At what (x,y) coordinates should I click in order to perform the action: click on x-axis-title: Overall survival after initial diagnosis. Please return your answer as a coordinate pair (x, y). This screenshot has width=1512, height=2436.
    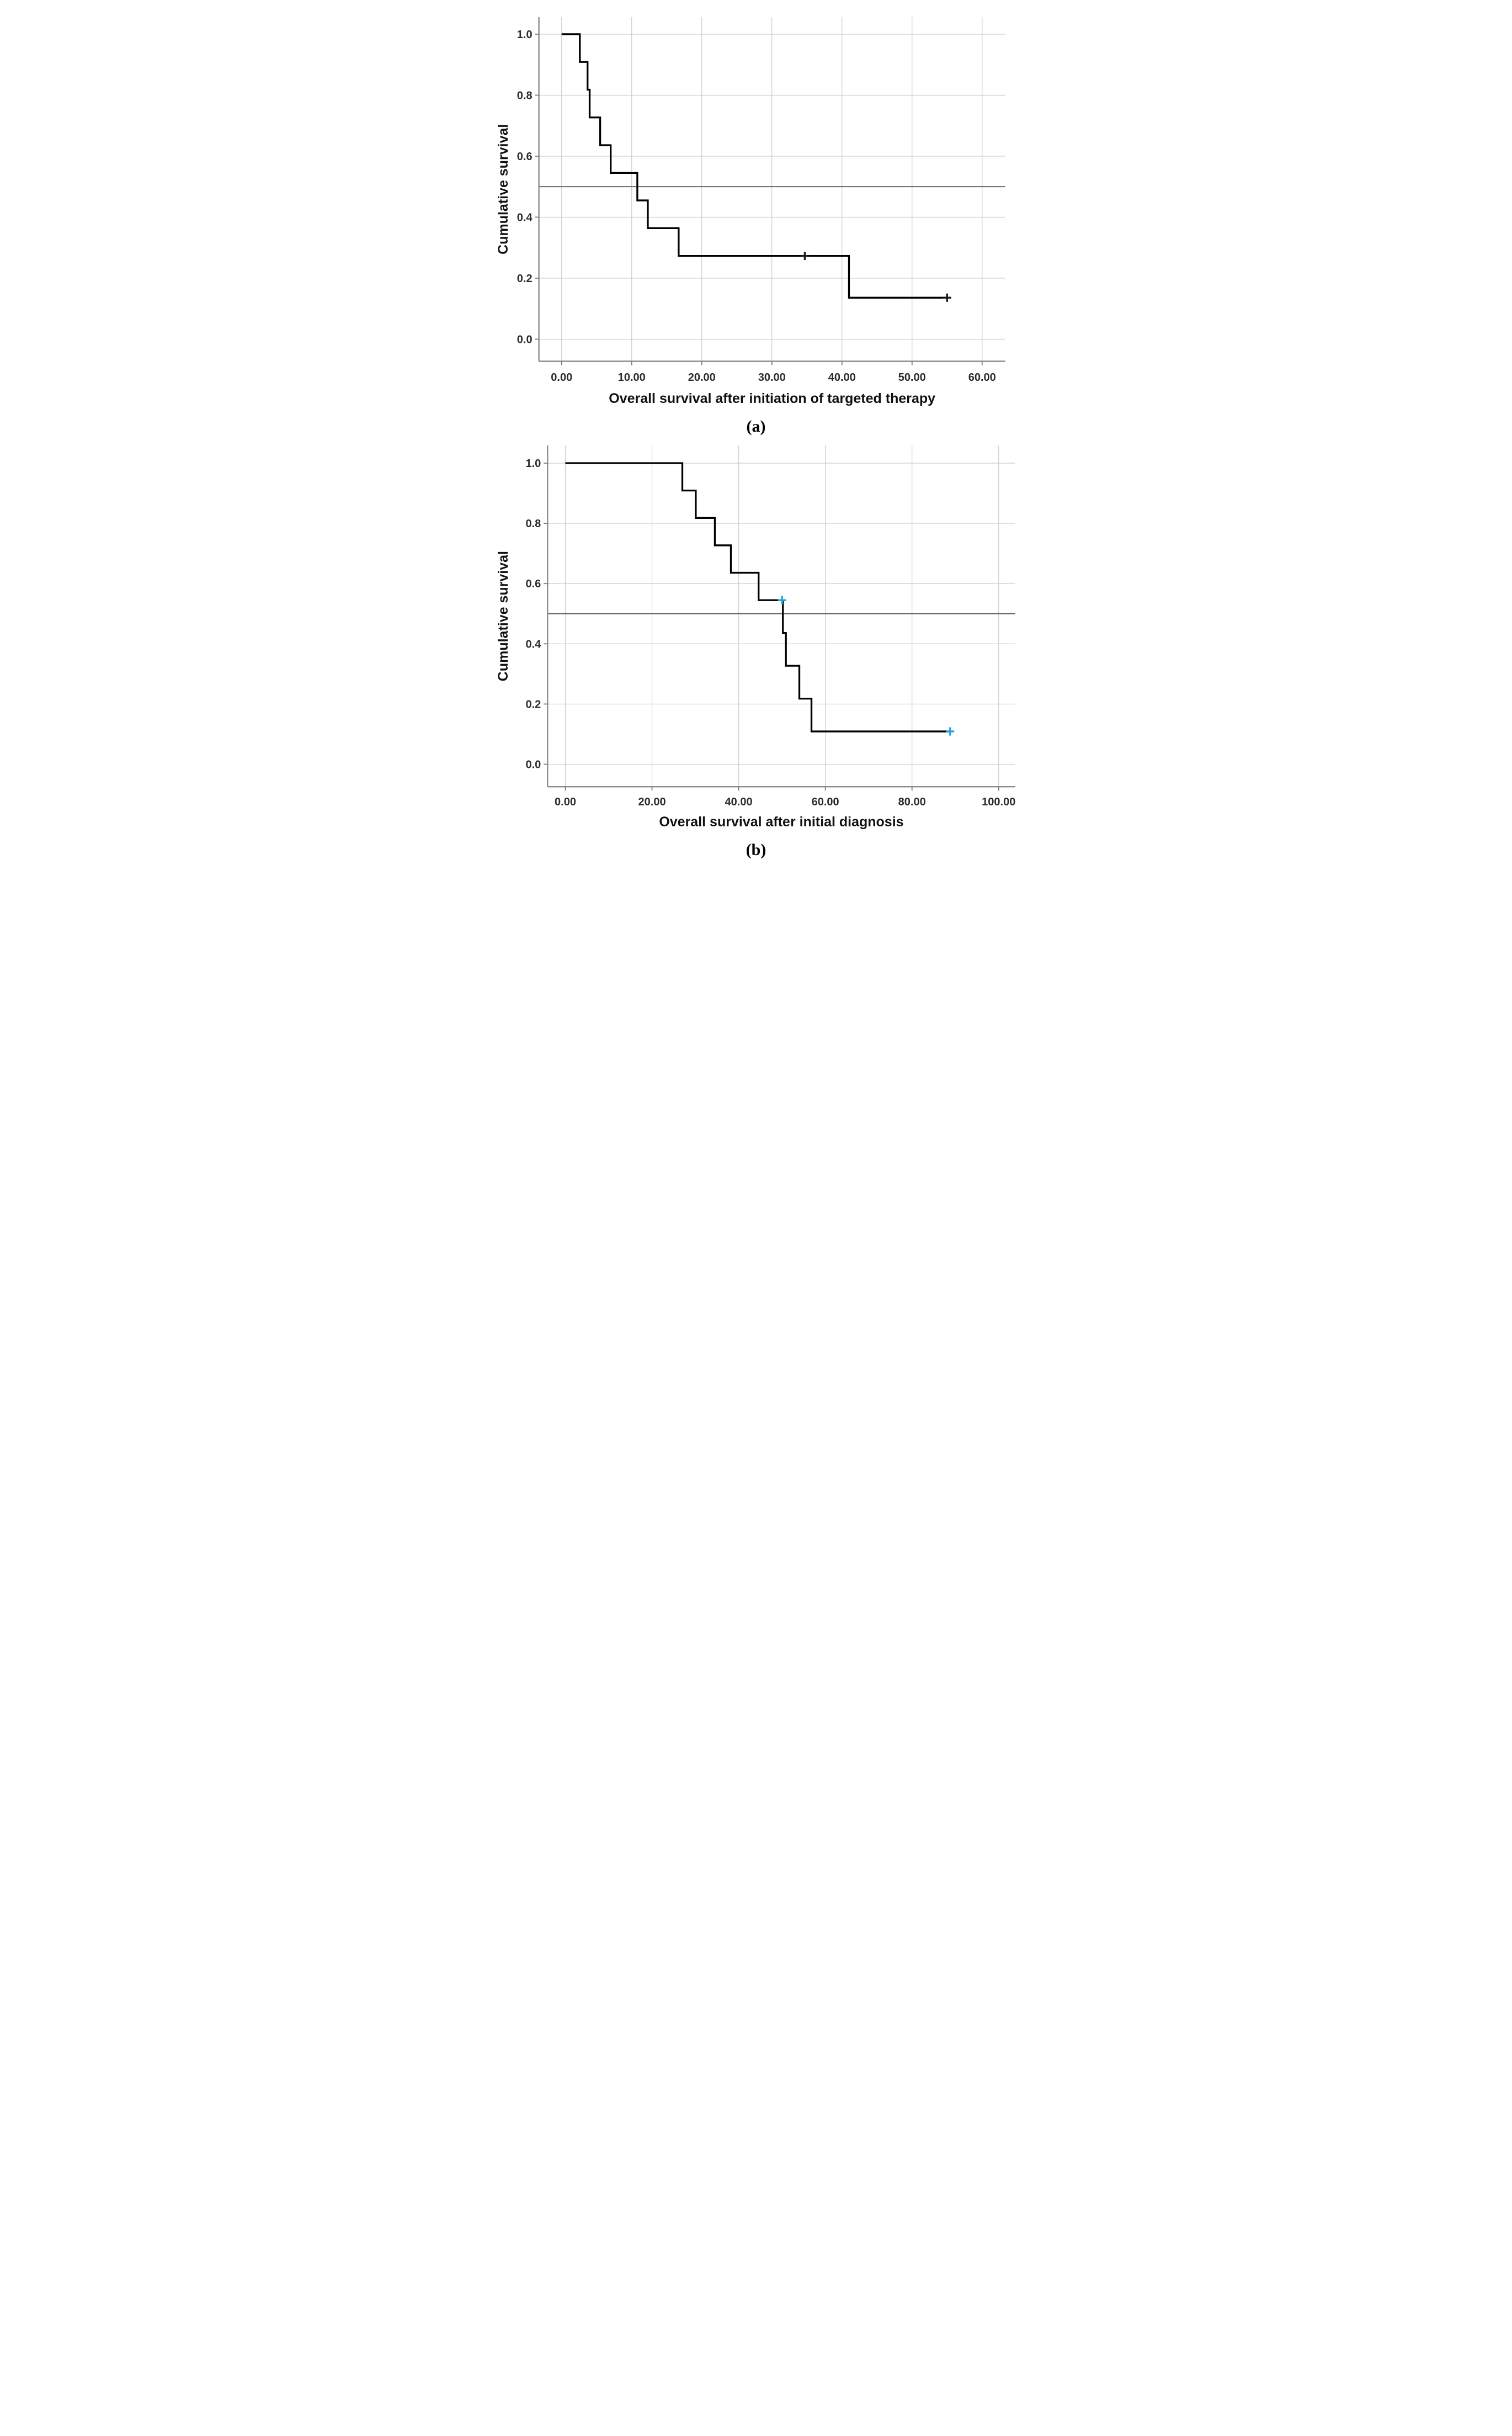
    Looking at the image, I should click on (781, 822).